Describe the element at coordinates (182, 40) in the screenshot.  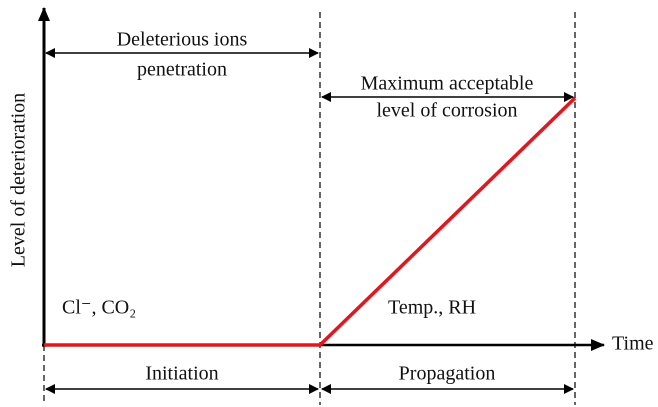
I see `span-label: Deleterious ions` at that location.